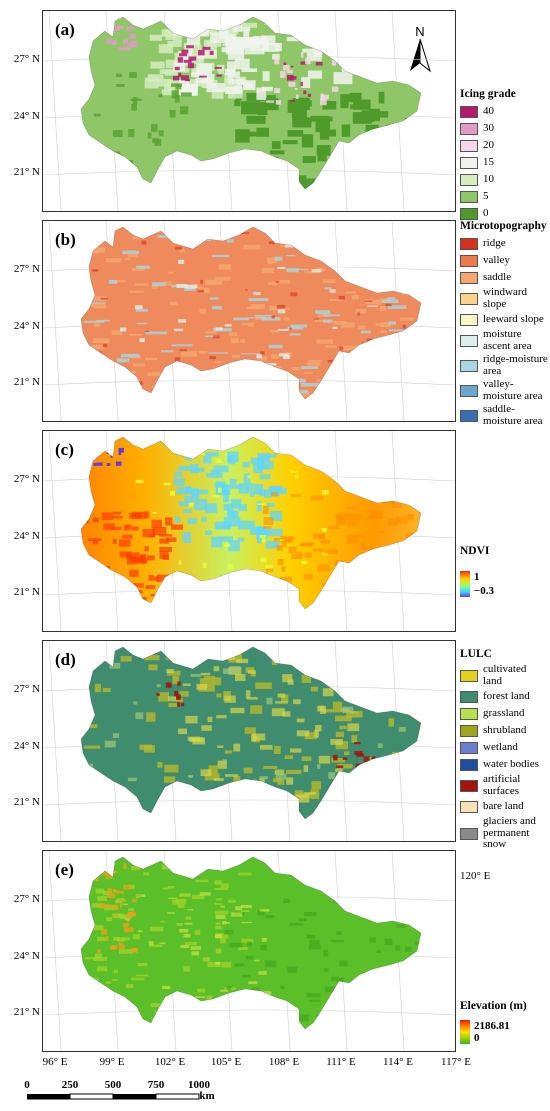 This screenshot has height=1111, width=550. I want to click on legend-item-label: grassland, so click(504, 712).